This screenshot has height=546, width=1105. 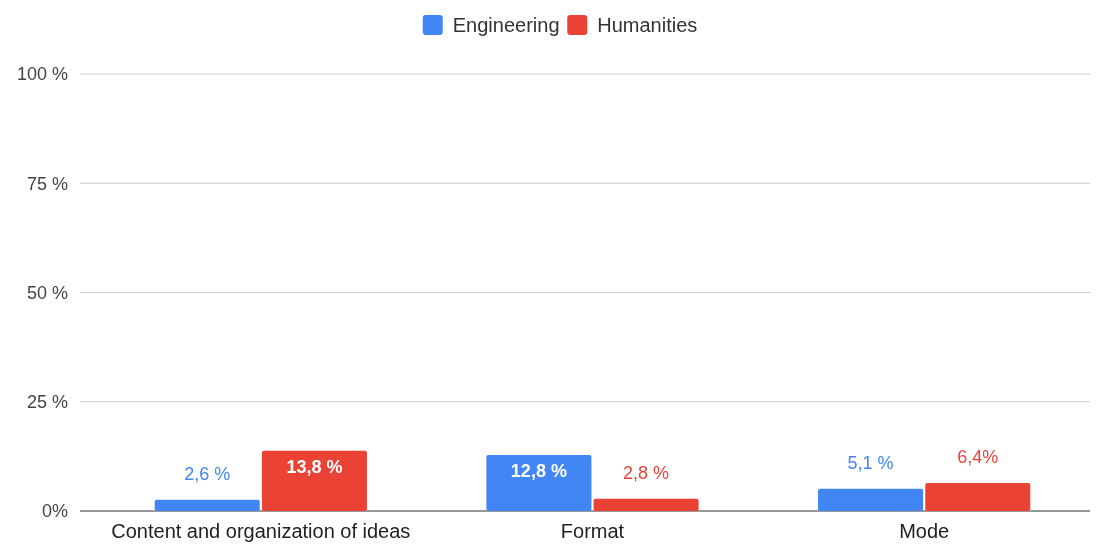 I want to click on data-label: 13,8 %, so click(x=314, y=466).